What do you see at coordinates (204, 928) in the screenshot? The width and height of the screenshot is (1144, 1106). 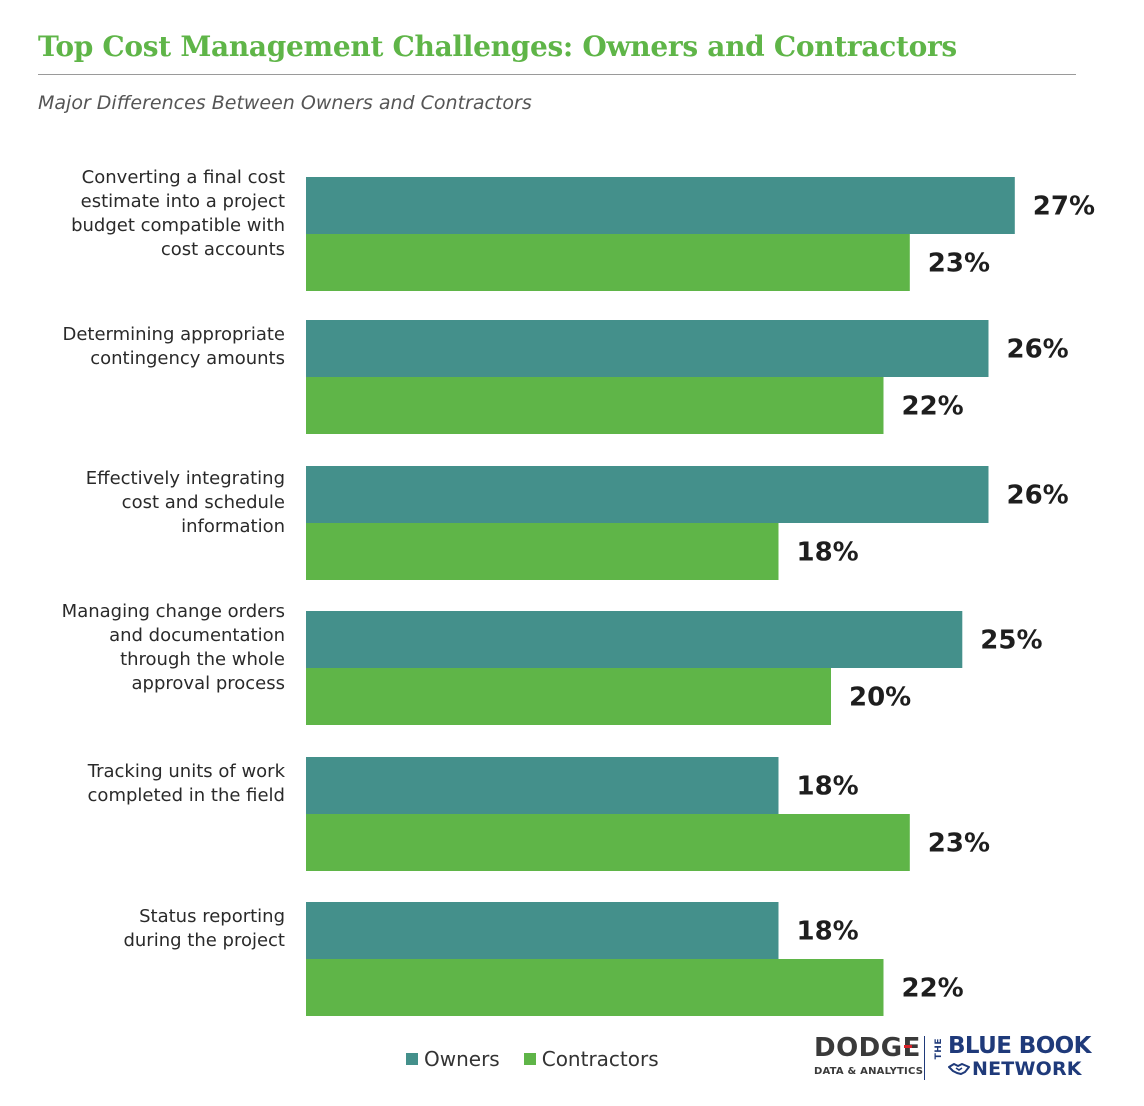 I see `category-label: Status reporting during the project` at bounding box center [204, 928].